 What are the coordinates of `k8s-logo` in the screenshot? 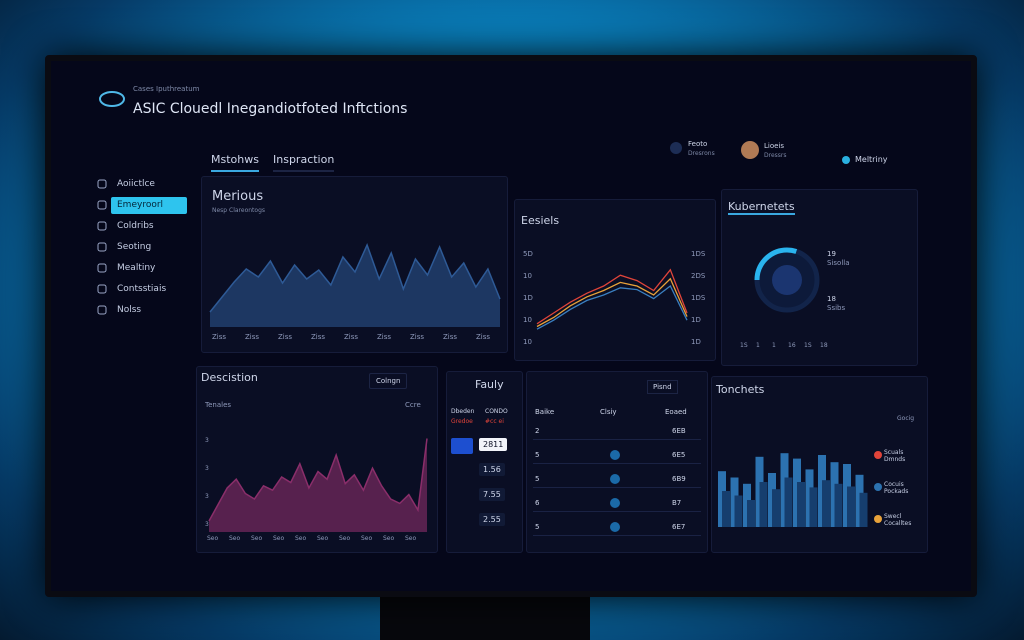 It's located at (787, 280).